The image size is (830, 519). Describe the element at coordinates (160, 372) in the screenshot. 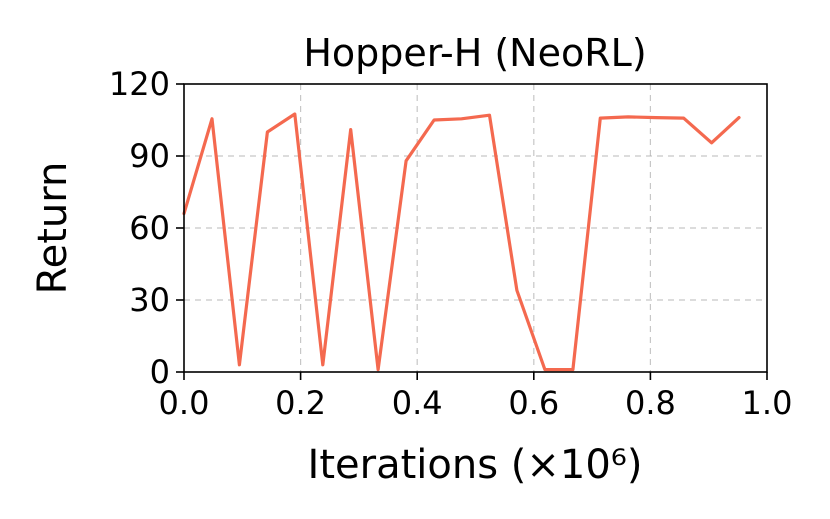

I see `y-tick-label: 0` at that location.